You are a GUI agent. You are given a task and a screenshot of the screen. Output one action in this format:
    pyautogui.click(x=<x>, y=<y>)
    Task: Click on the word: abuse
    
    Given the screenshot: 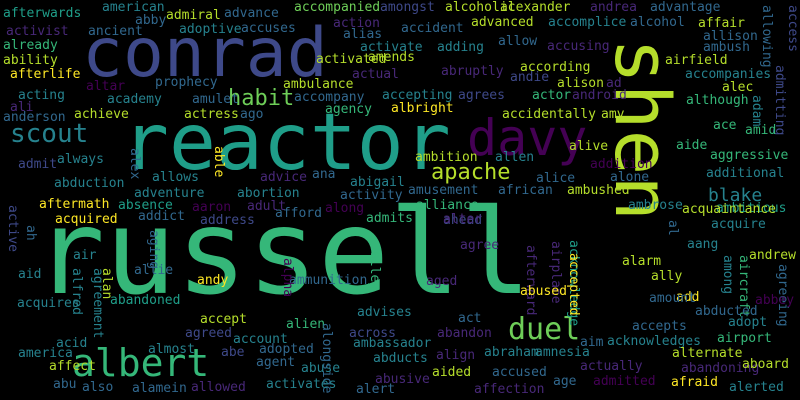 What is the action you would take?
    pyautogui.click(x=321, y=368)
    